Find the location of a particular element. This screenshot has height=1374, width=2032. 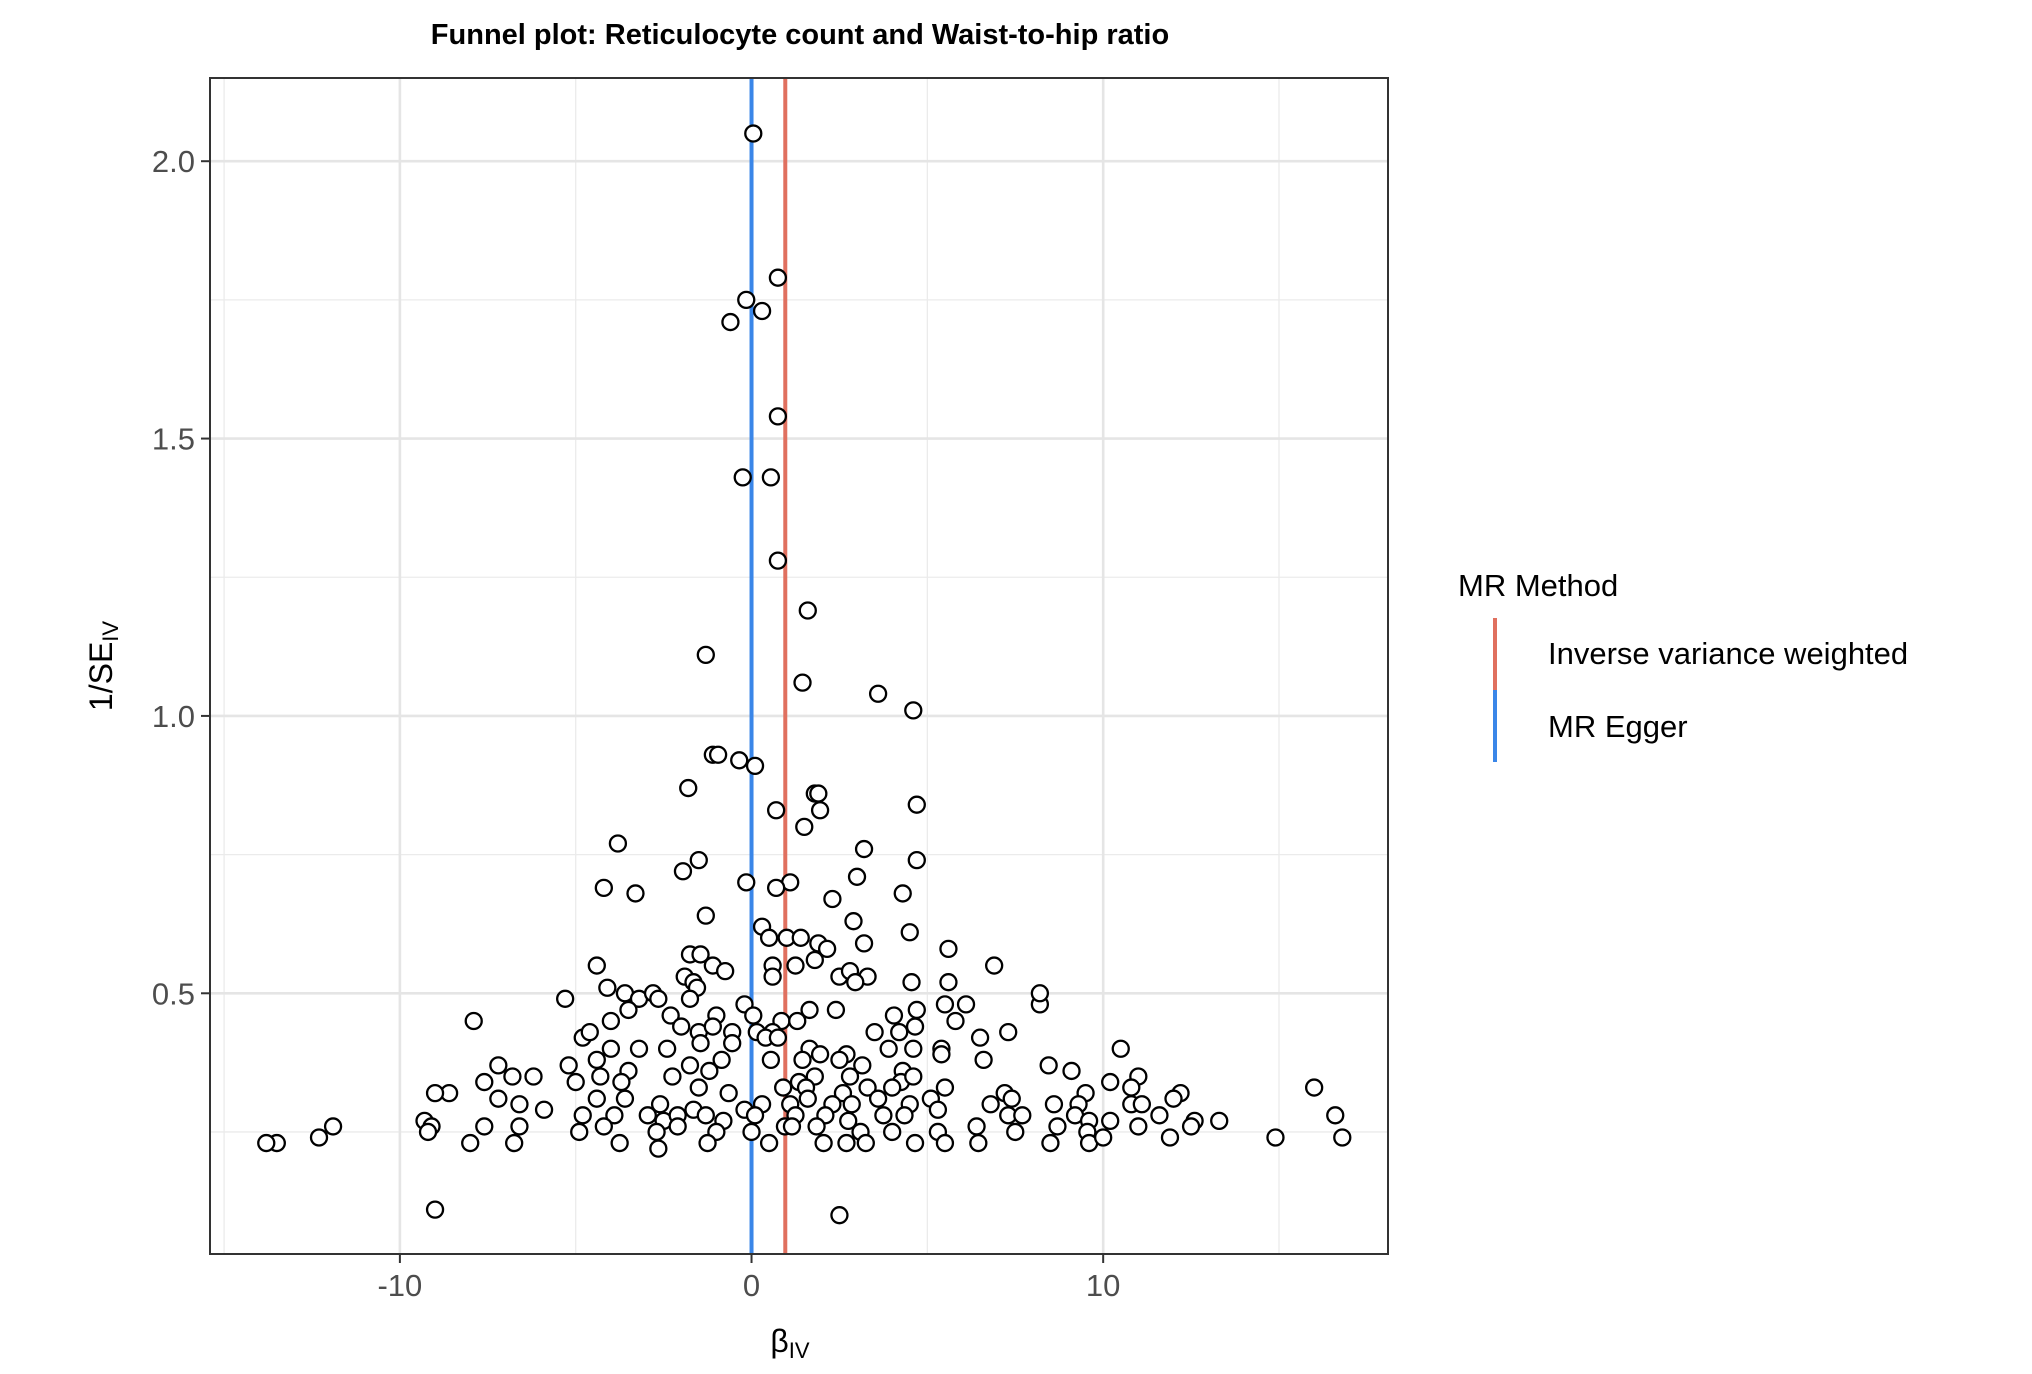

x-tick-label: 10 is located at coordinates (1103, 1285).